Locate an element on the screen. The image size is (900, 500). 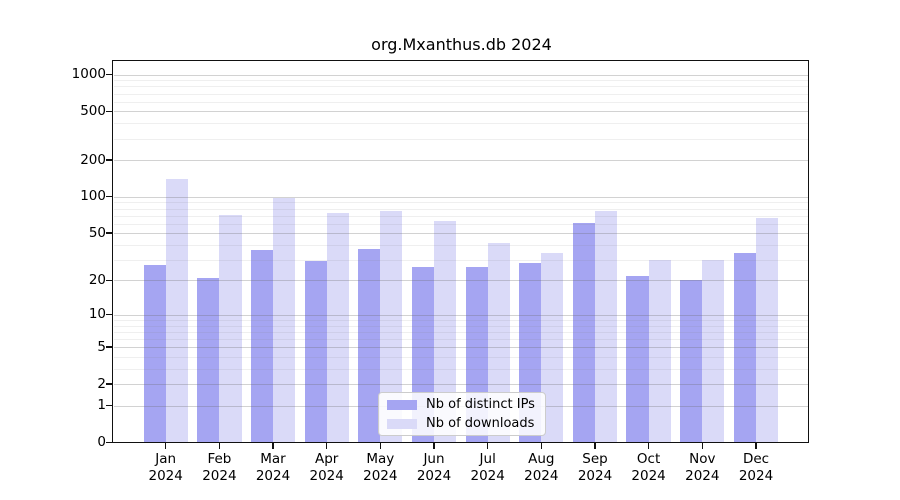
legend: Nb of distinct IPs Nb of downloads is located at coordinates (462, 414).